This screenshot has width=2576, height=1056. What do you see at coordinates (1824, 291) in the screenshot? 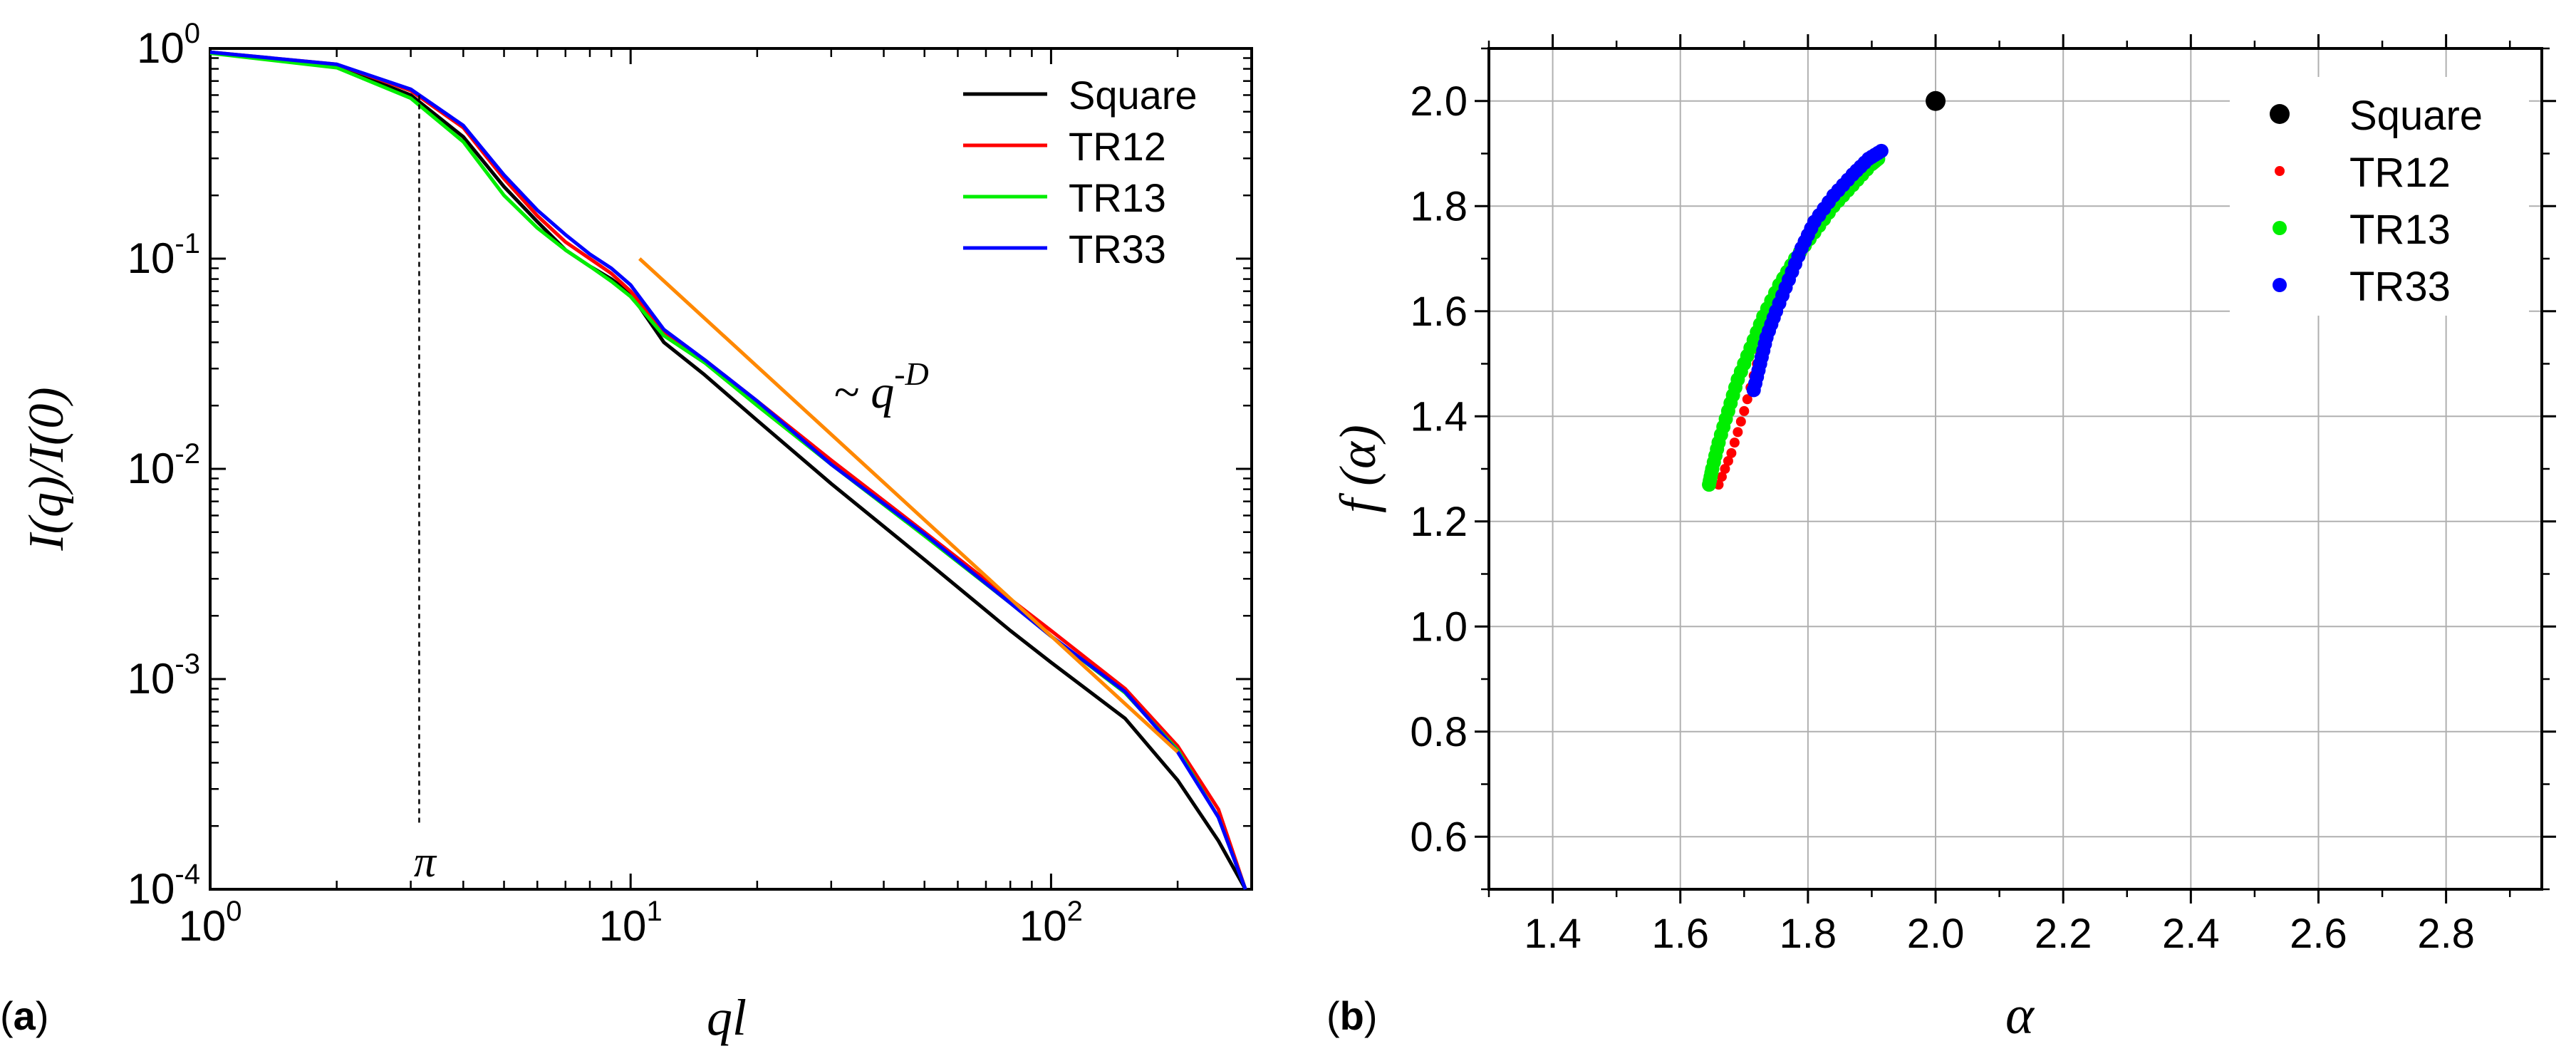
I see `plot-b-series` at bounding box center [1824, 291].